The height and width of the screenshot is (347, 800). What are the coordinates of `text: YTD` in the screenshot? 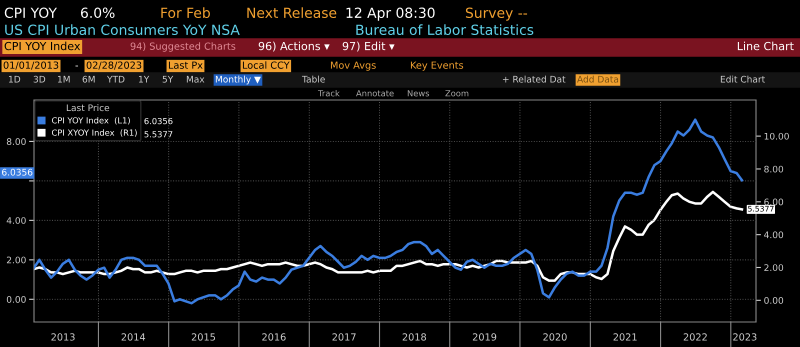 It's located at (115, 79).